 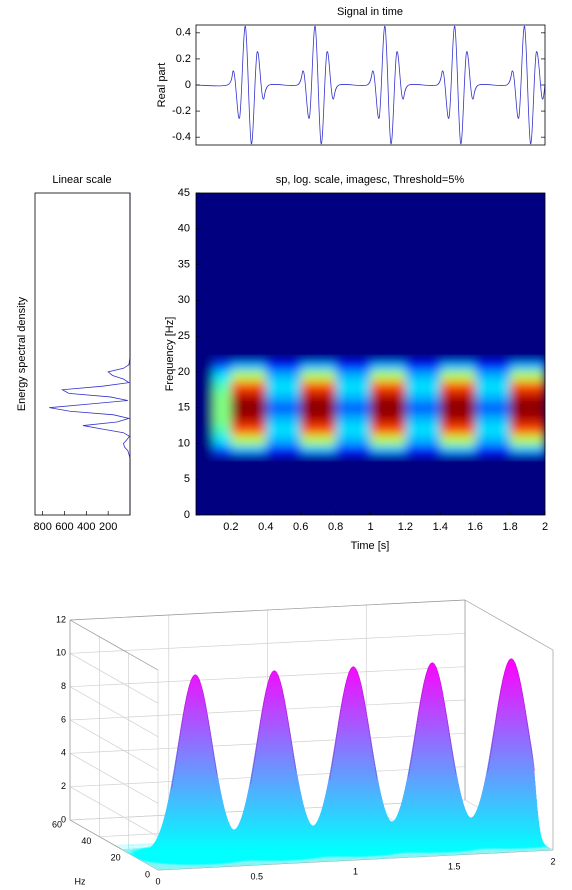 I want to click on y-tick-label: -0.2, so click(x=181, y=111).